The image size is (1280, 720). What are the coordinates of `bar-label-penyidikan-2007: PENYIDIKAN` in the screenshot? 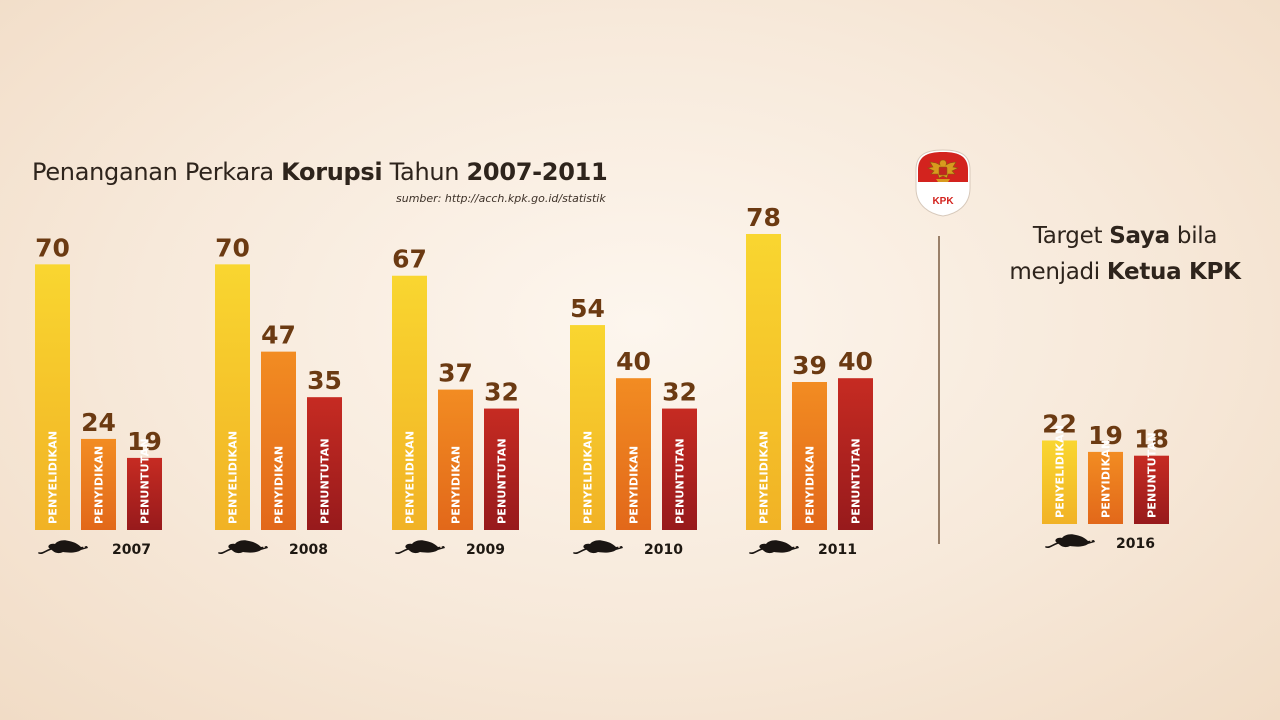 It's located at (99, 485).